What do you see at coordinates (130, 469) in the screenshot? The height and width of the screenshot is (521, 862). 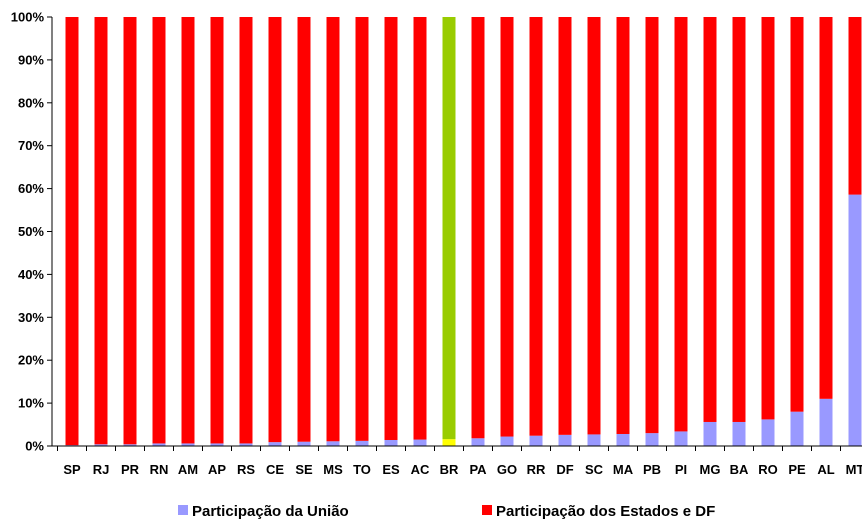 I see `x-tick-label: PR` at bounding box center [130, 469].